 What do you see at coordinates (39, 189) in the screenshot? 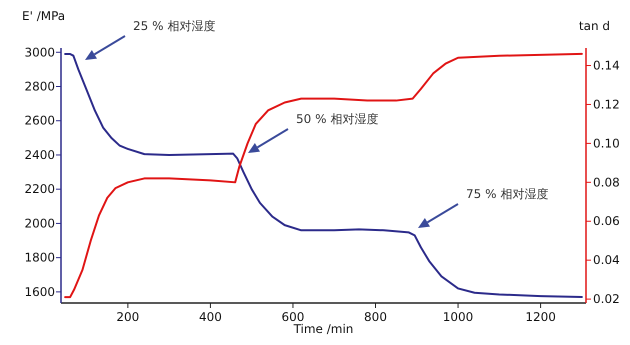
I see `y-tick-label: 2200` at bounding box center [39, 189].